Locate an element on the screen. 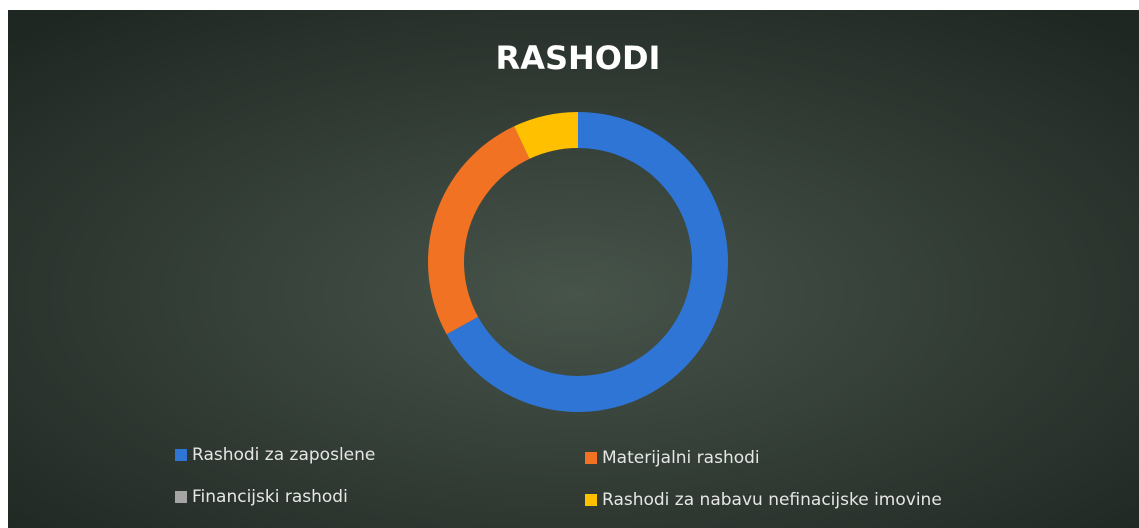 The width and height of the screenshot is (1139, 528). legend-label: Rashodi za nabavu nefinacijske imovine is located at coordinates (772, 500).